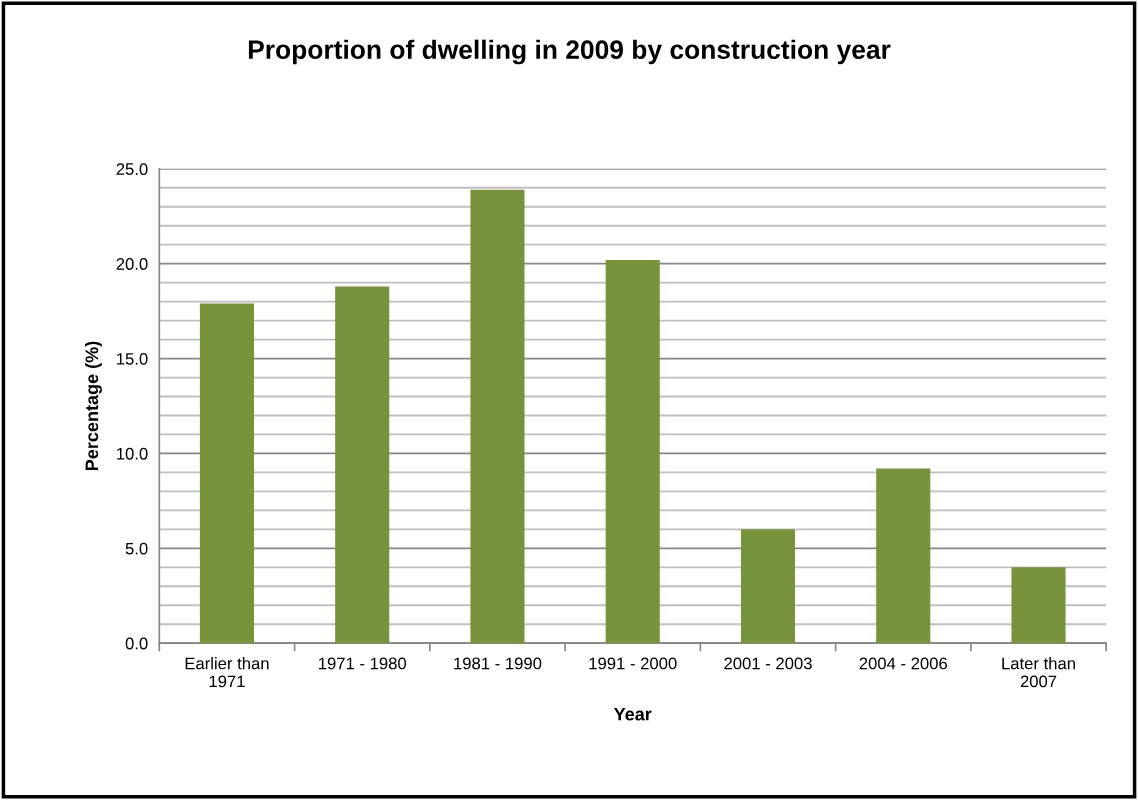  What do you see at coordinates (632, 714) in the screenshot?
I see `x-axis-title: Year` at bounding box center [632, 714].